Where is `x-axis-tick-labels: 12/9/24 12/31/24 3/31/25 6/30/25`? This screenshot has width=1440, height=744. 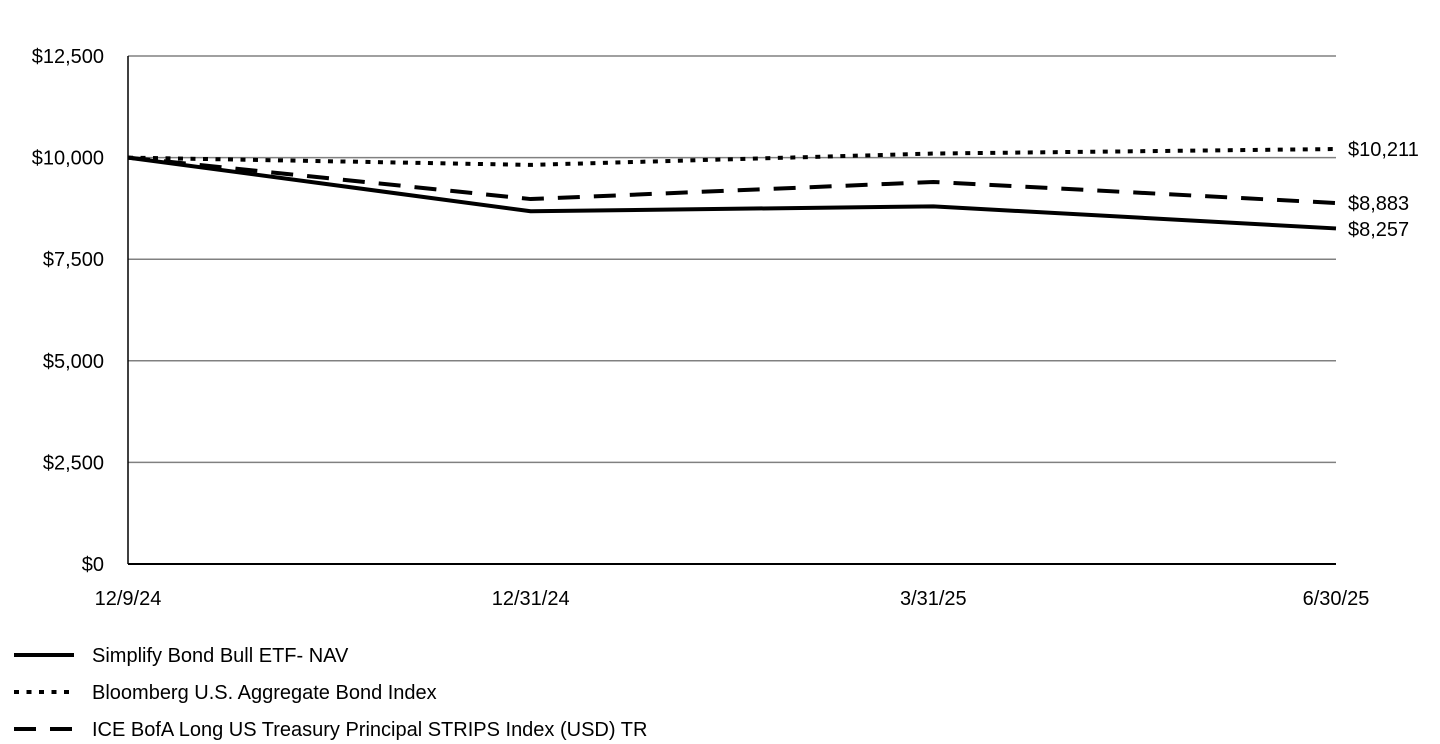 x-axis-tick-labels: 12/9/24 12/31/24 3/31/25 6/30/25 is located at coordinates (732, 599).